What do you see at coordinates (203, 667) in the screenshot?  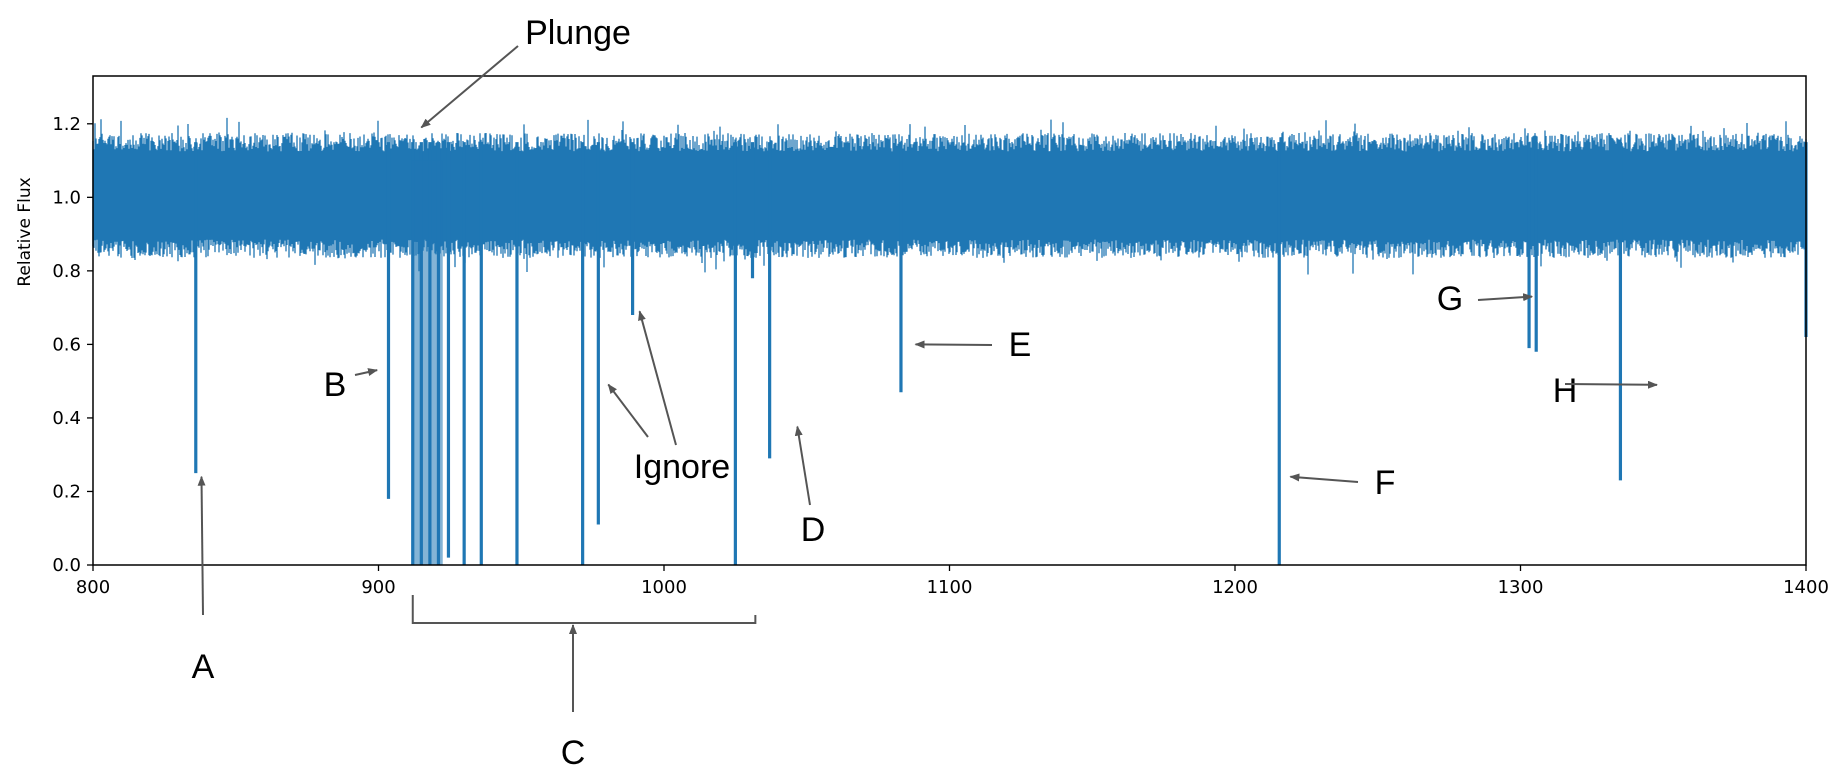 I see `annotation-label-a: A` at bounding box center [203, 667].